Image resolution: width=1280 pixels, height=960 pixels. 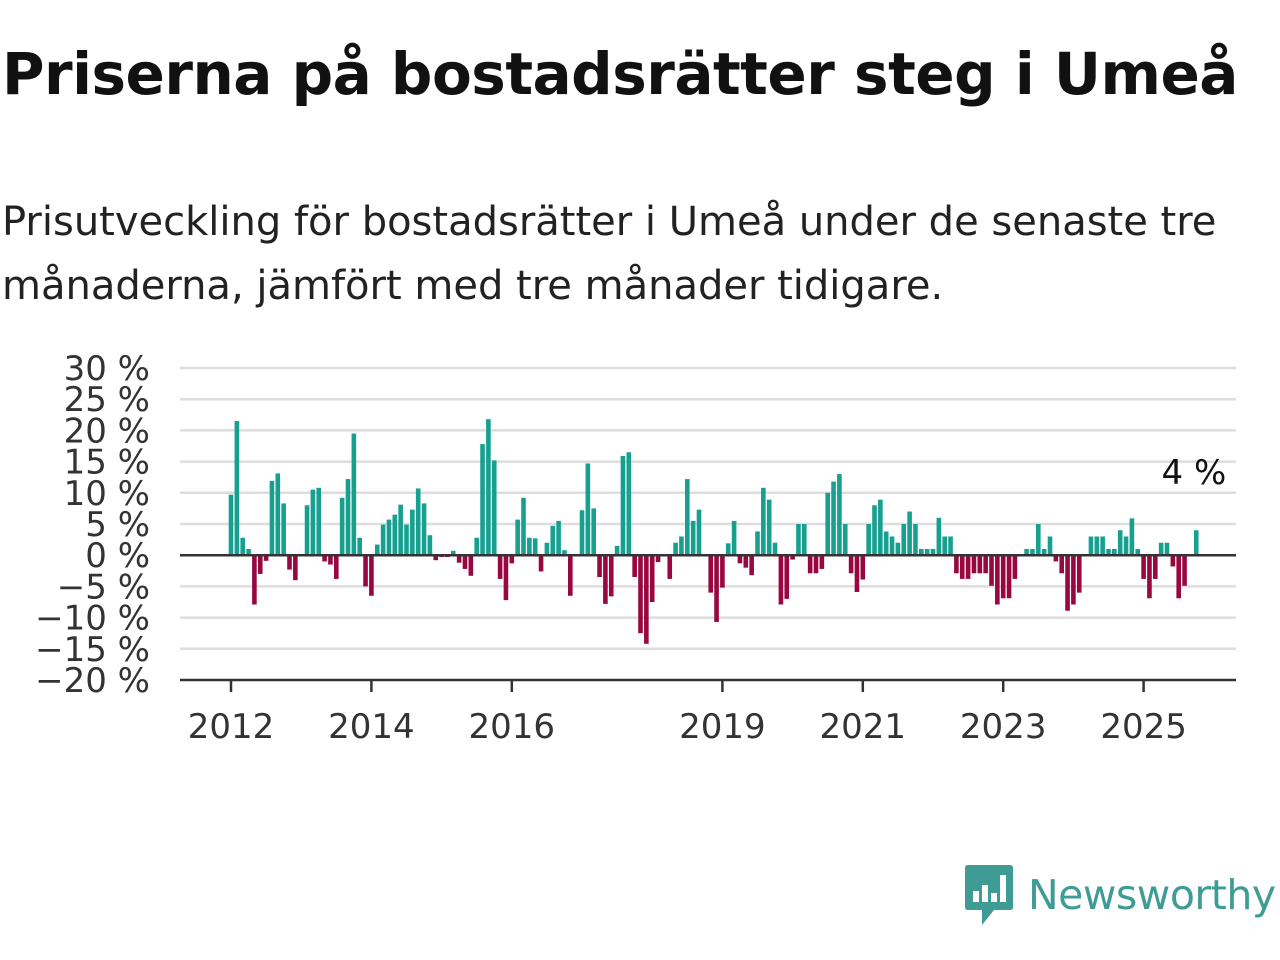 What do you see at coordinates (107, 369) in the screenshot?
I see `y-tick-label: 30 %` at bounding box center [107, 369].